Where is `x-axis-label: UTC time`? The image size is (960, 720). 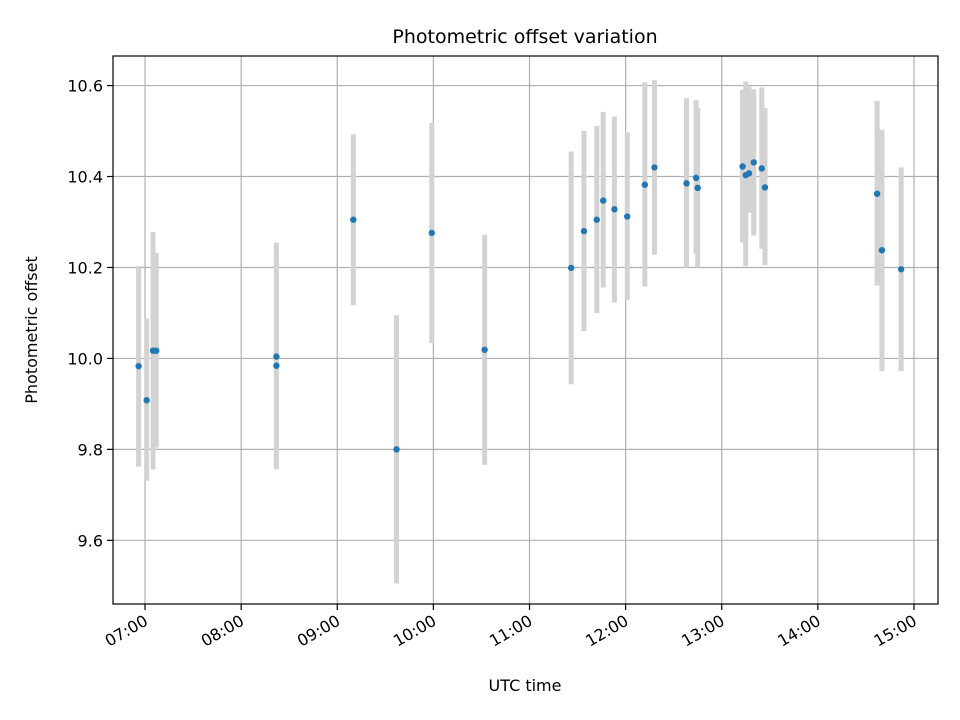 x-axis-label: UTC time is located at coordinates (525, 685).